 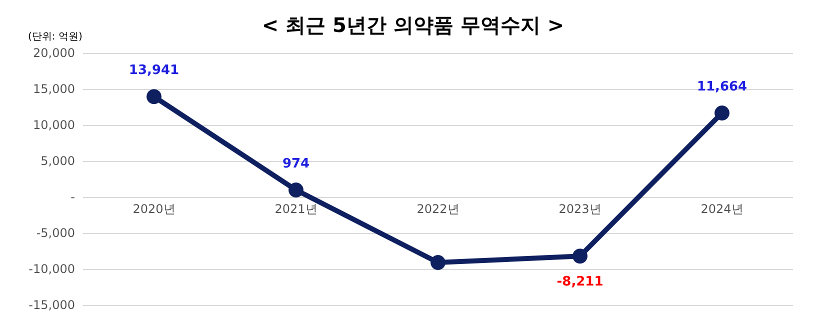 What do you see at coordinates (51, 269) in the screenshot?
I see `y-tick-label: -10,000` at bounding box center [51, 269].